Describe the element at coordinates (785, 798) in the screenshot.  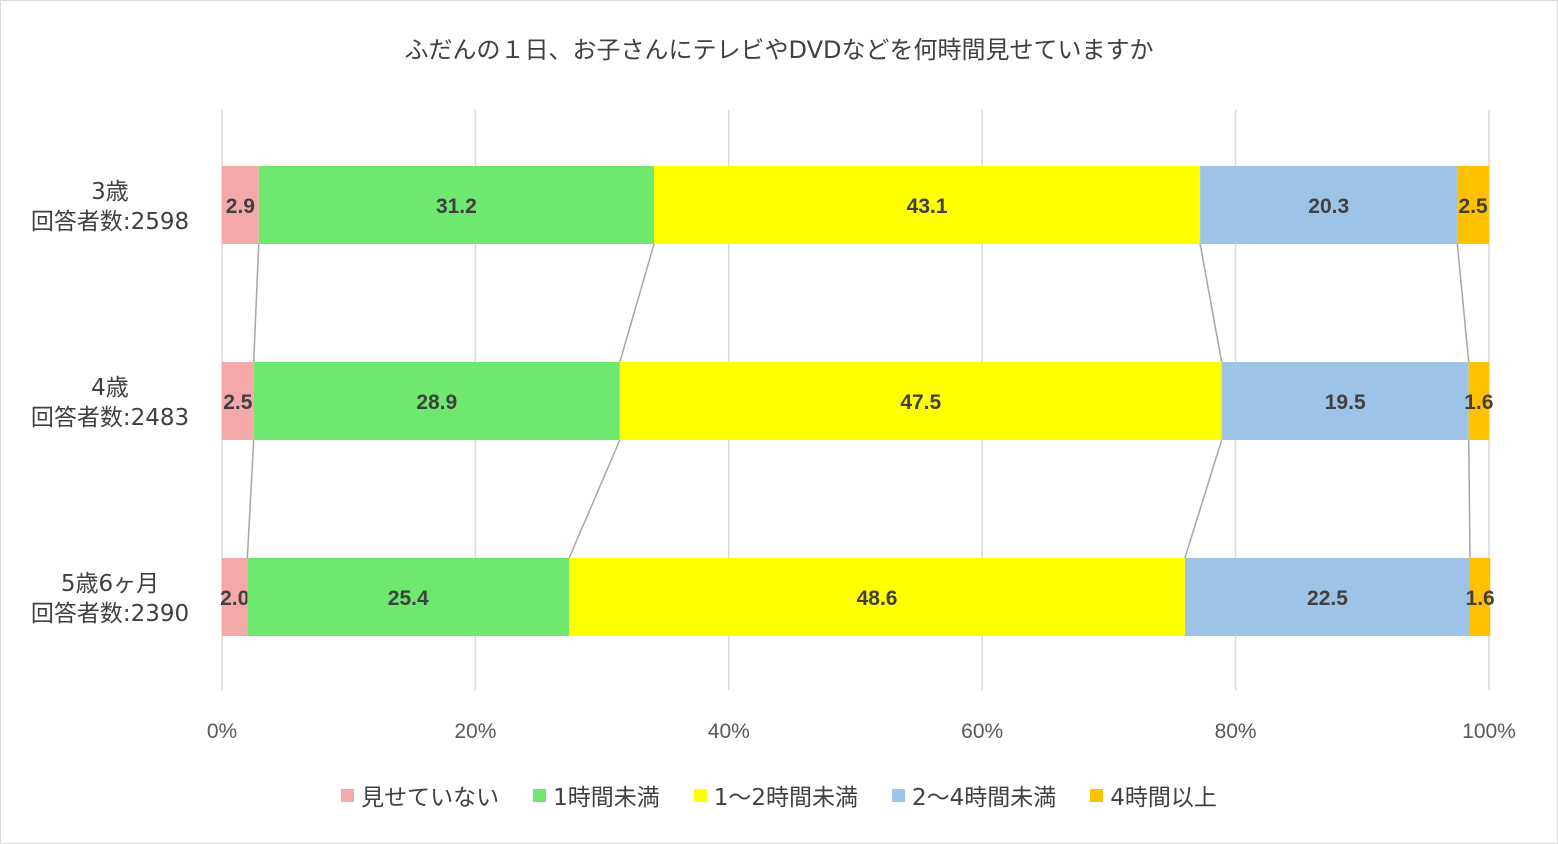
I see `legend-label: 1〜2時間未満` at that location.